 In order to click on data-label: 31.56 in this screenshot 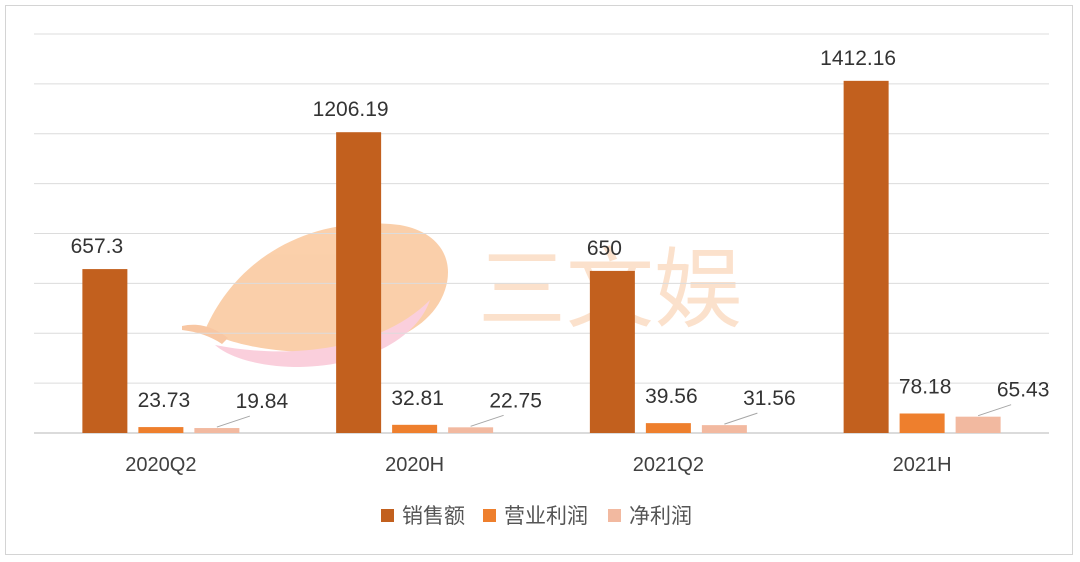, I will do `click(769, 398)`.